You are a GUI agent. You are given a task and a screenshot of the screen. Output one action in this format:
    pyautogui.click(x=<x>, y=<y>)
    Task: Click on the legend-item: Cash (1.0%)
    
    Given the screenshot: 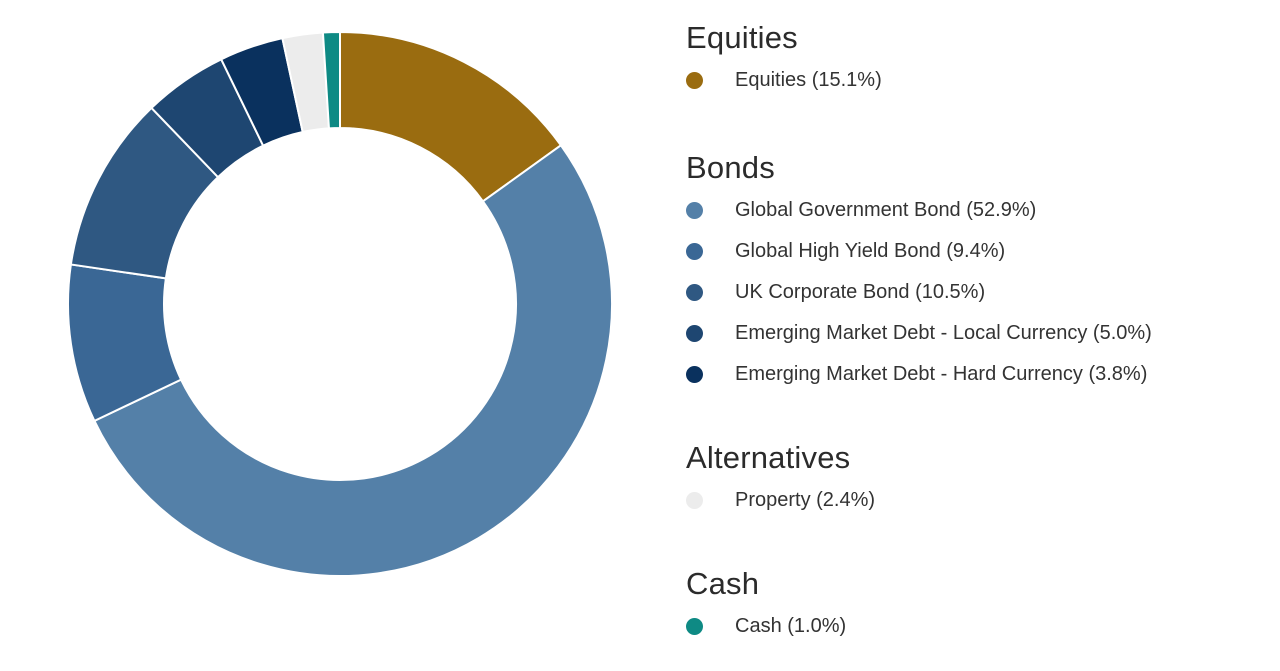 What is the action you would take?
    pyautogui.click(x=976, y=626)
    